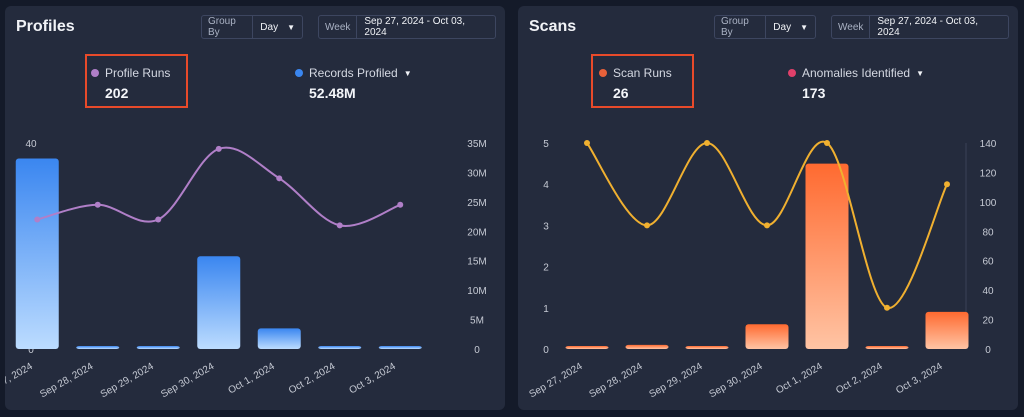 The height and width of the screenshot is (417, 1024). Describe the element at coordinates (988, 262) in the screenshot. I see `y-right-tick-label: 60` at that location.